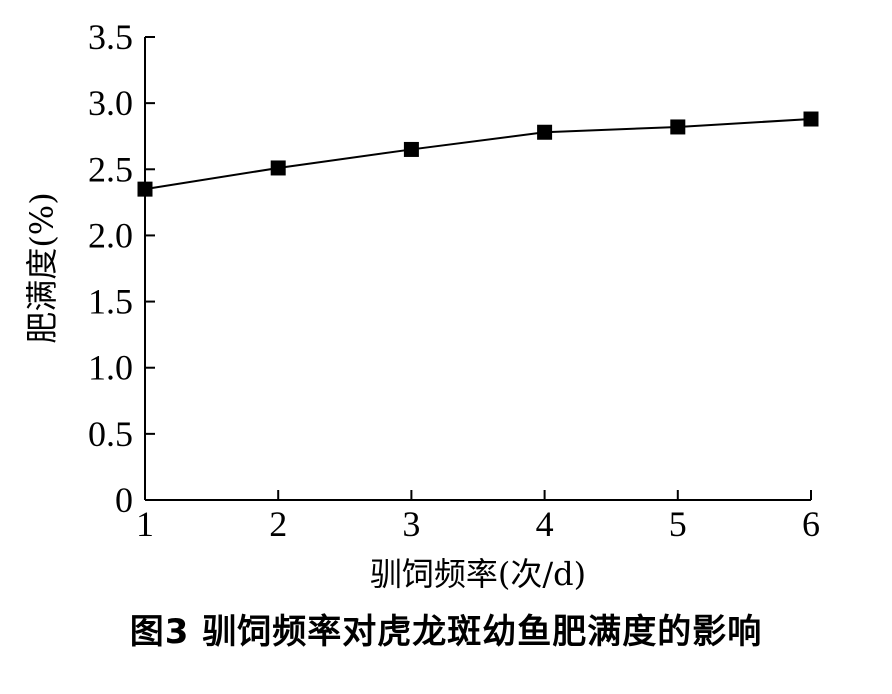  Describe the element at coordinates (446, 632) in the screenshot. I see `figure-caption: 图3 驯饲频率对虎龙斑幼鱼肥满度的影响` at that location.